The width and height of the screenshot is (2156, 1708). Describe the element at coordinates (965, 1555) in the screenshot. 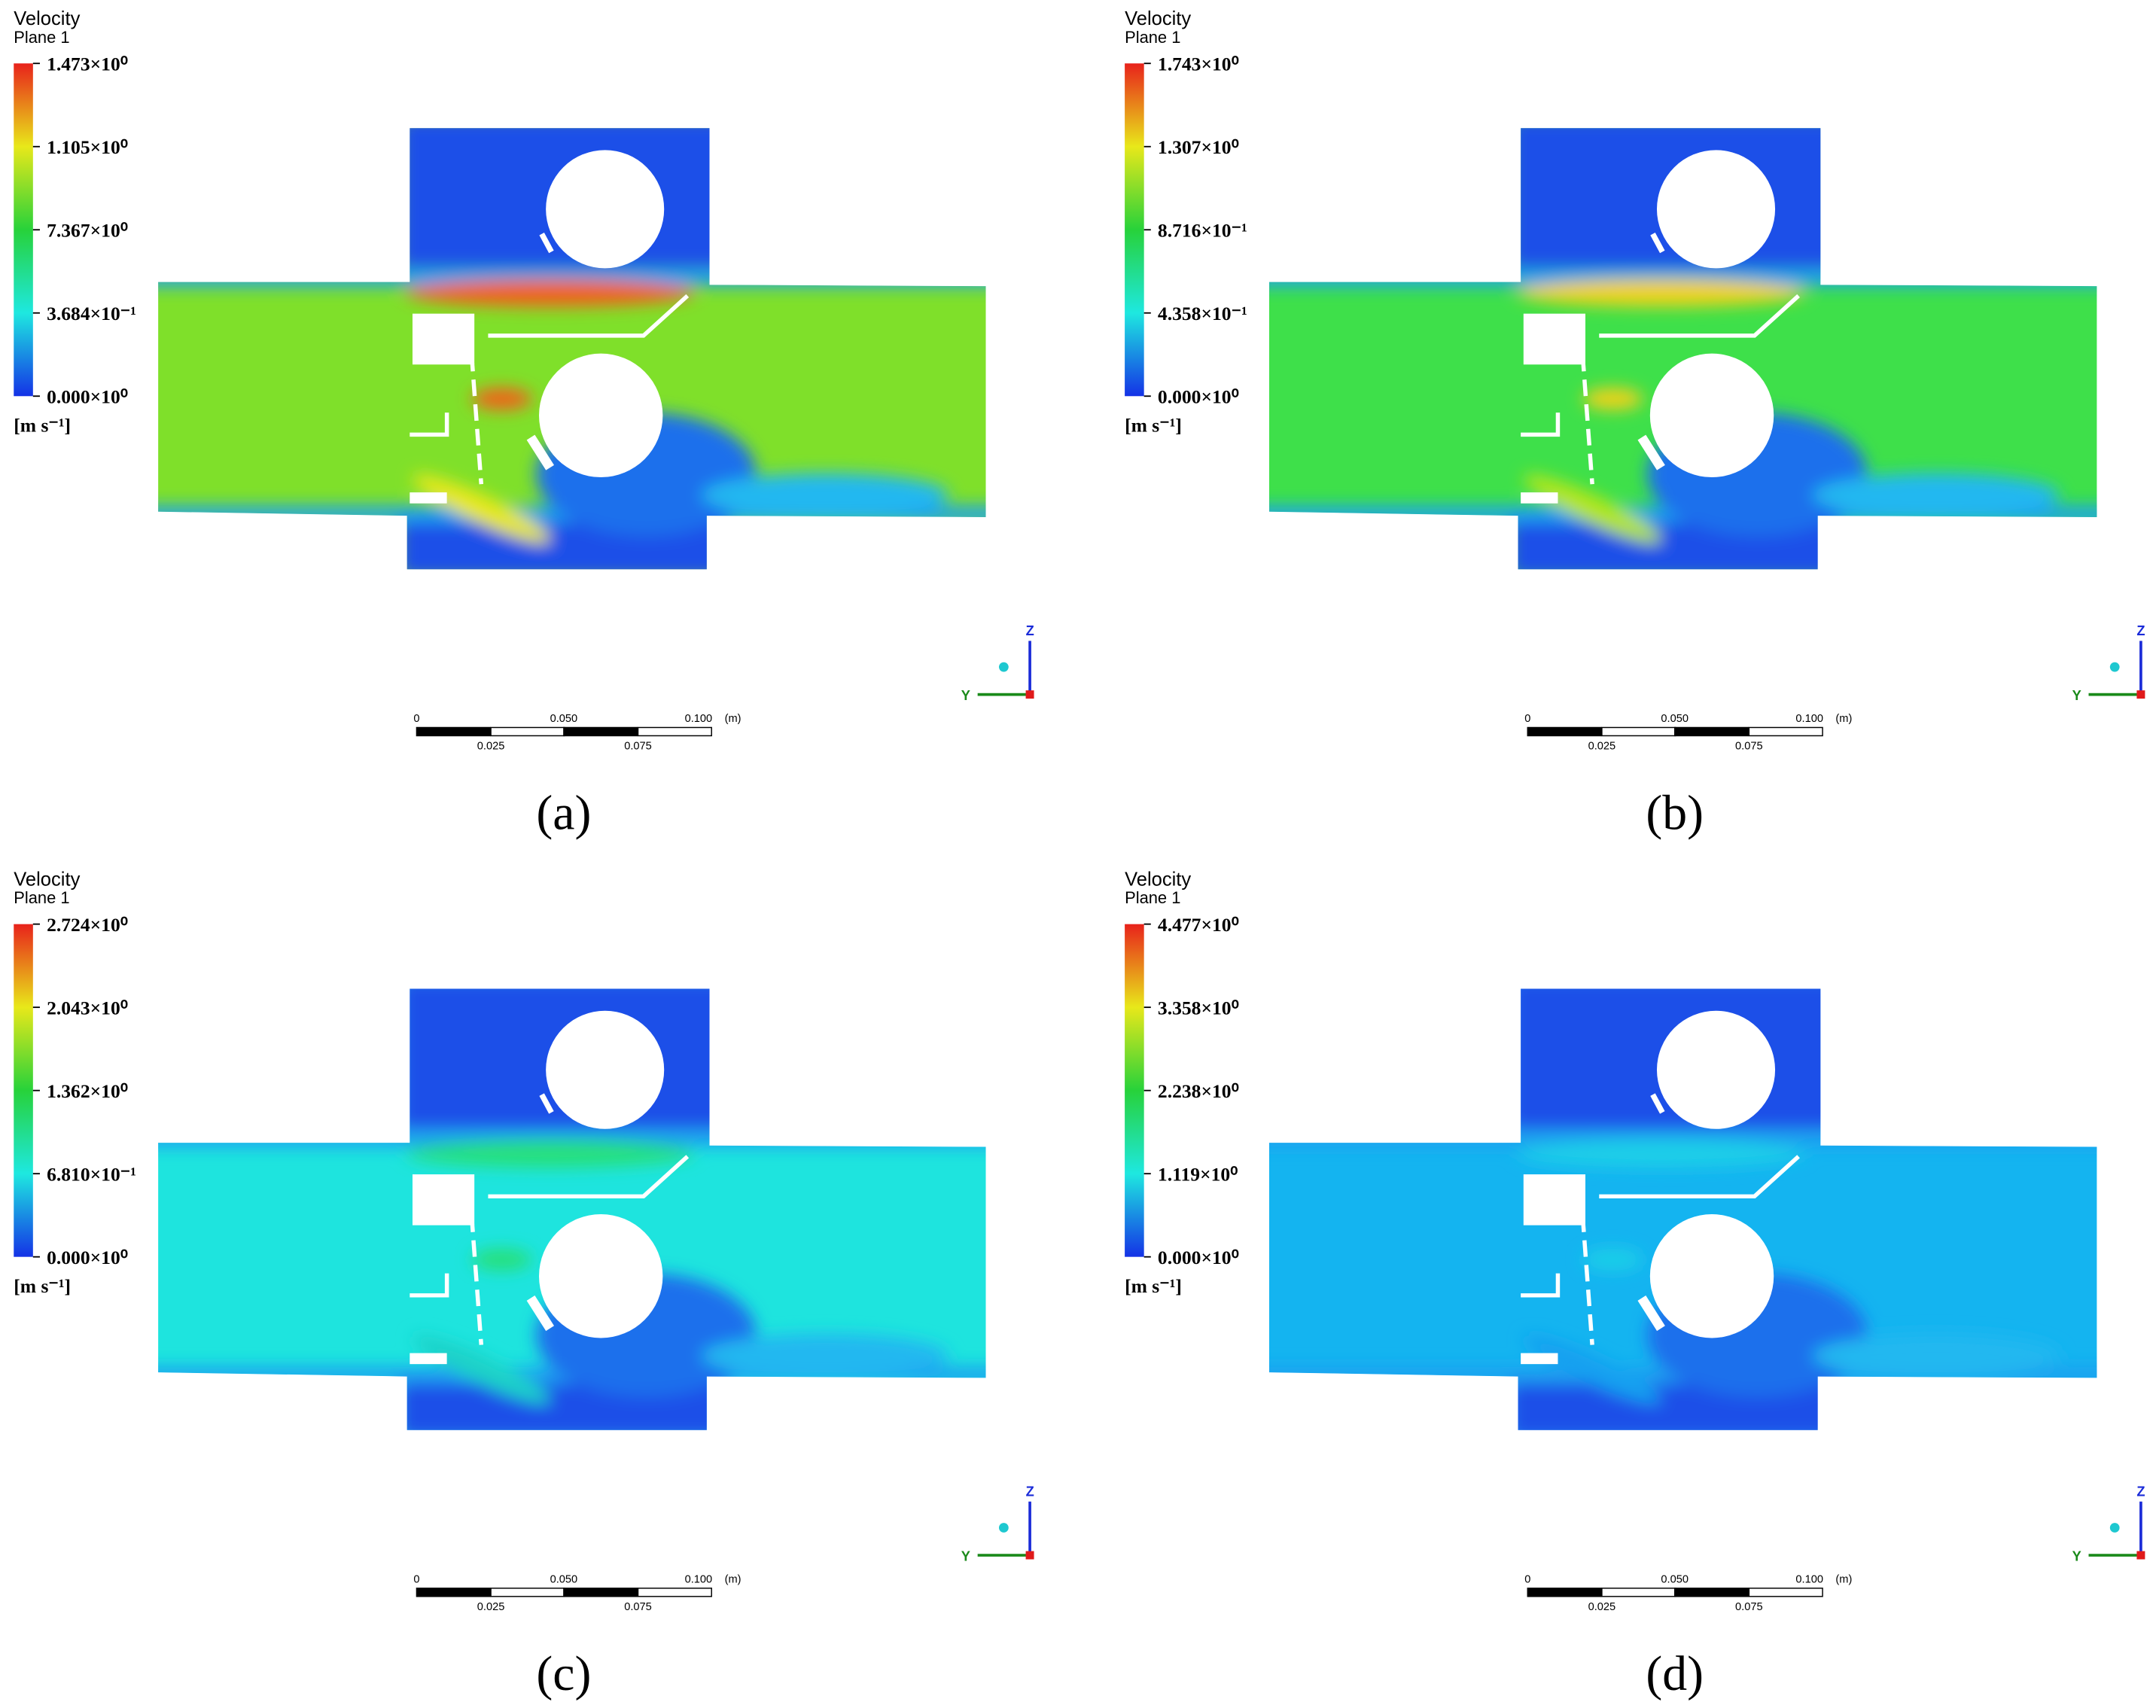

I see `axis-label: Y` at that location.